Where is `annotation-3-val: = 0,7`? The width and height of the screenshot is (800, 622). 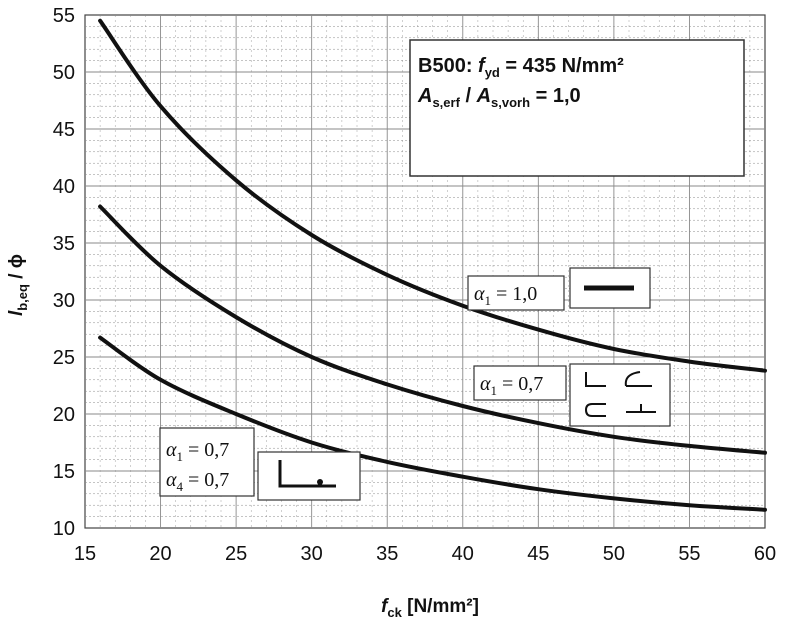
annotation-3-val: = 0,7 is located at coordinates (206, 450).